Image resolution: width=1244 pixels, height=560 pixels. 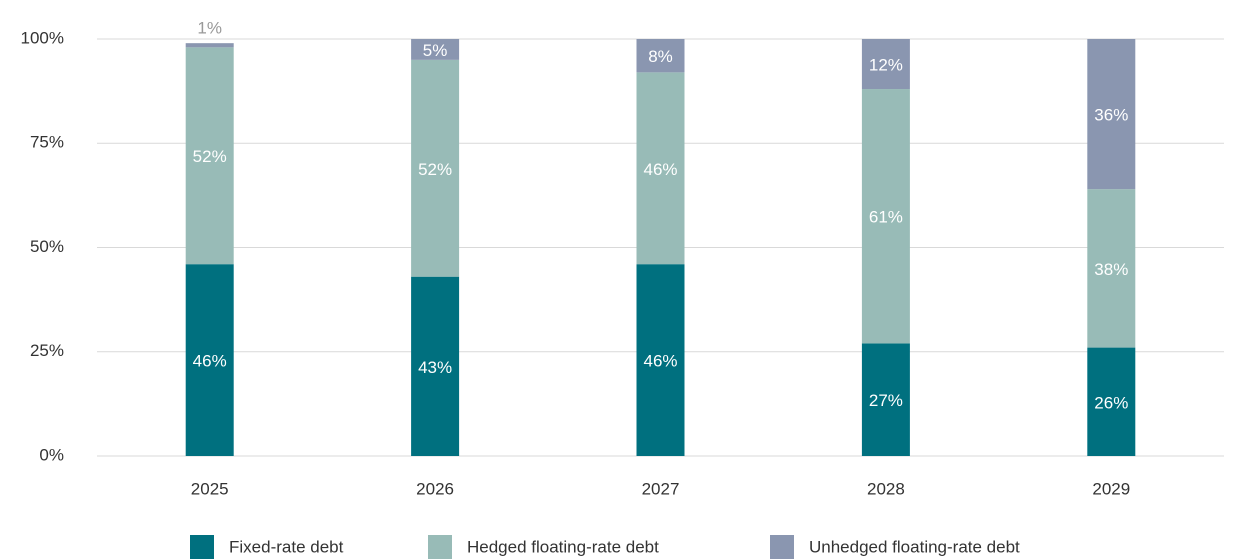 I want to click on x-tick-label: 2026, so click(x=435, y=488).